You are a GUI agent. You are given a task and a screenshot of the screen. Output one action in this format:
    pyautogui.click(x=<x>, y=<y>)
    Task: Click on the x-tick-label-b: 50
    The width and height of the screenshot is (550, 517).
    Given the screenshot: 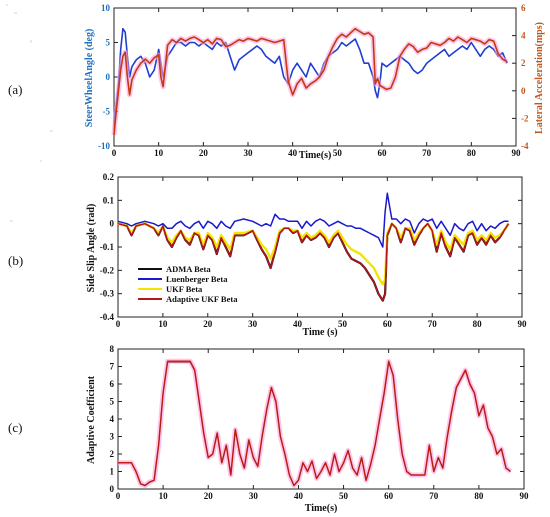 What is the action you would take?
    pyautogui.click(x=343, y=324)
    